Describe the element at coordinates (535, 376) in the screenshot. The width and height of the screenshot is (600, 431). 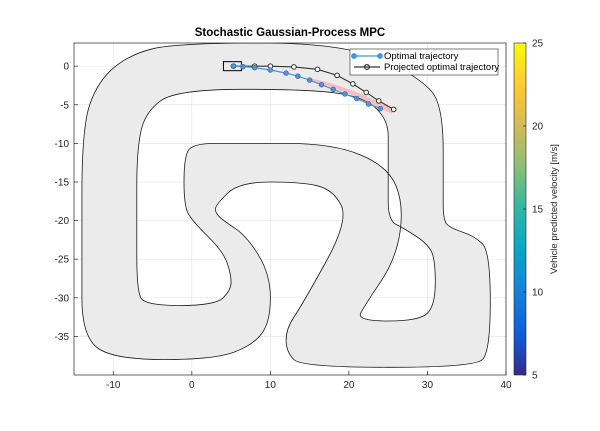
I see `colorbar-tick-label: 5` at that location.